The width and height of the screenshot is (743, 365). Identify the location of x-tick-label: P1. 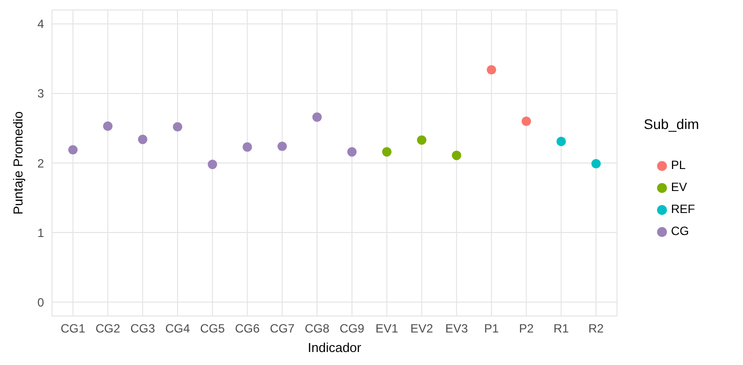
(492, 329).